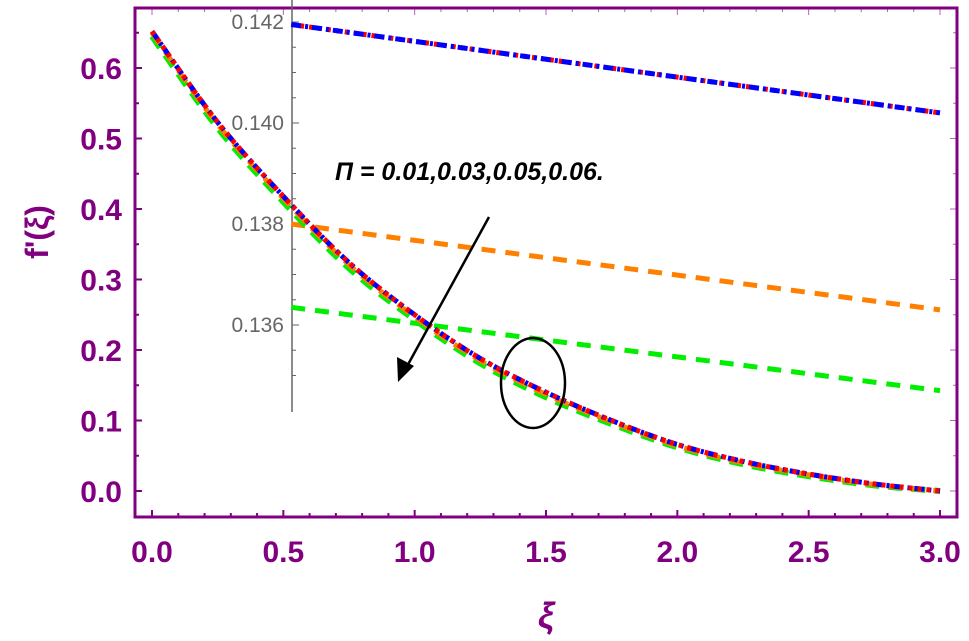 The height and width of the screenshot is (641, 969). What do you see at coordinates (677, 552) in the screenshot?
I see `x-tick-label: 2.0` at bounding box center [677, 552].